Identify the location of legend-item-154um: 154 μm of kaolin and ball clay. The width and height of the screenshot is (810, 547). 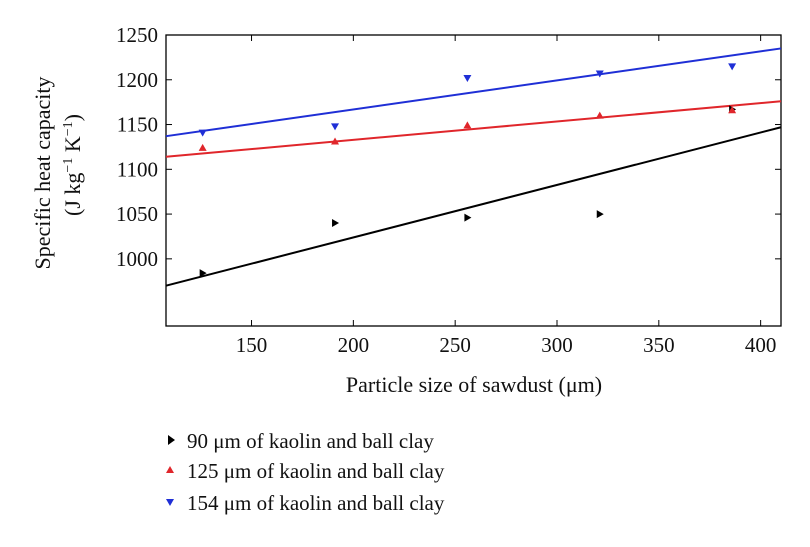
(305, 503).